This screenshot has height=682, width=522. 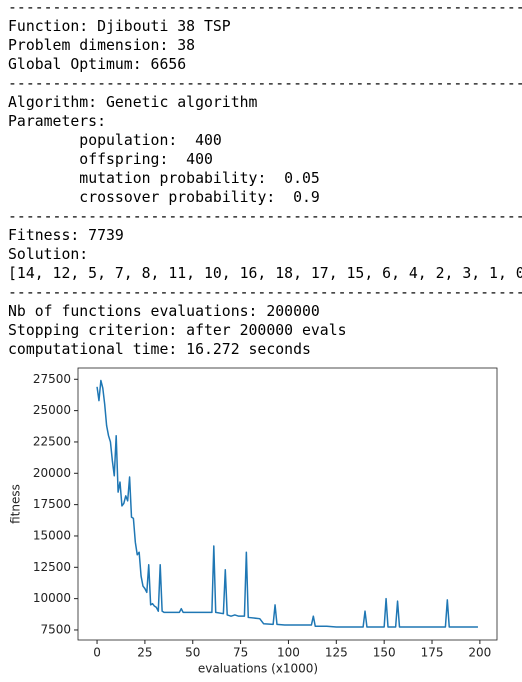 What do you see at coordinates (164, 311) in the screenshot?
I see `output-line: Nb of functions evaluations: 200000` at bounding box center [164, 311].